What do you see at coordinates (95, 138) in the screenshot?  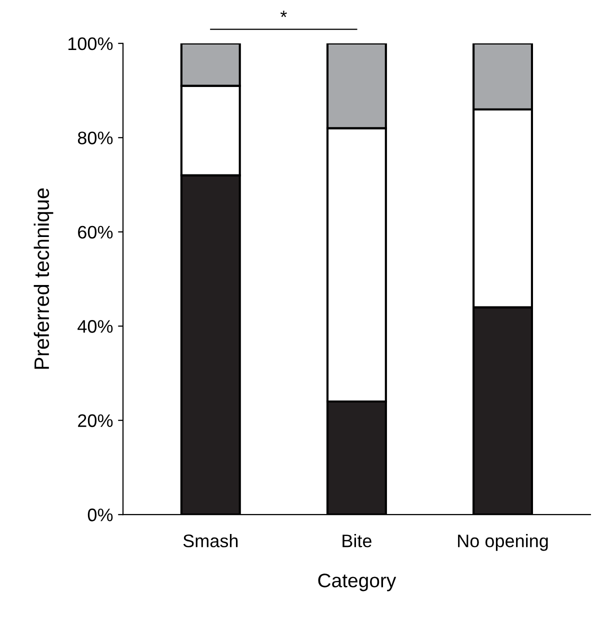 I see `y-tick-label: 80%` at bounding box center [95, 138].